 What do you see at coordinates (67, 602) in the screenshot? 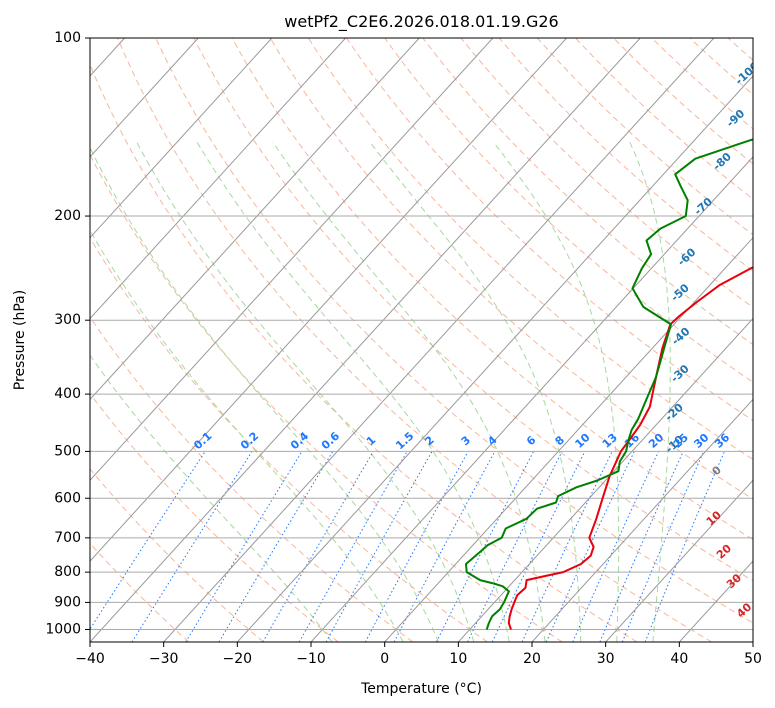
I see `y-tick-label: 900` at bounding box center [67, 602].